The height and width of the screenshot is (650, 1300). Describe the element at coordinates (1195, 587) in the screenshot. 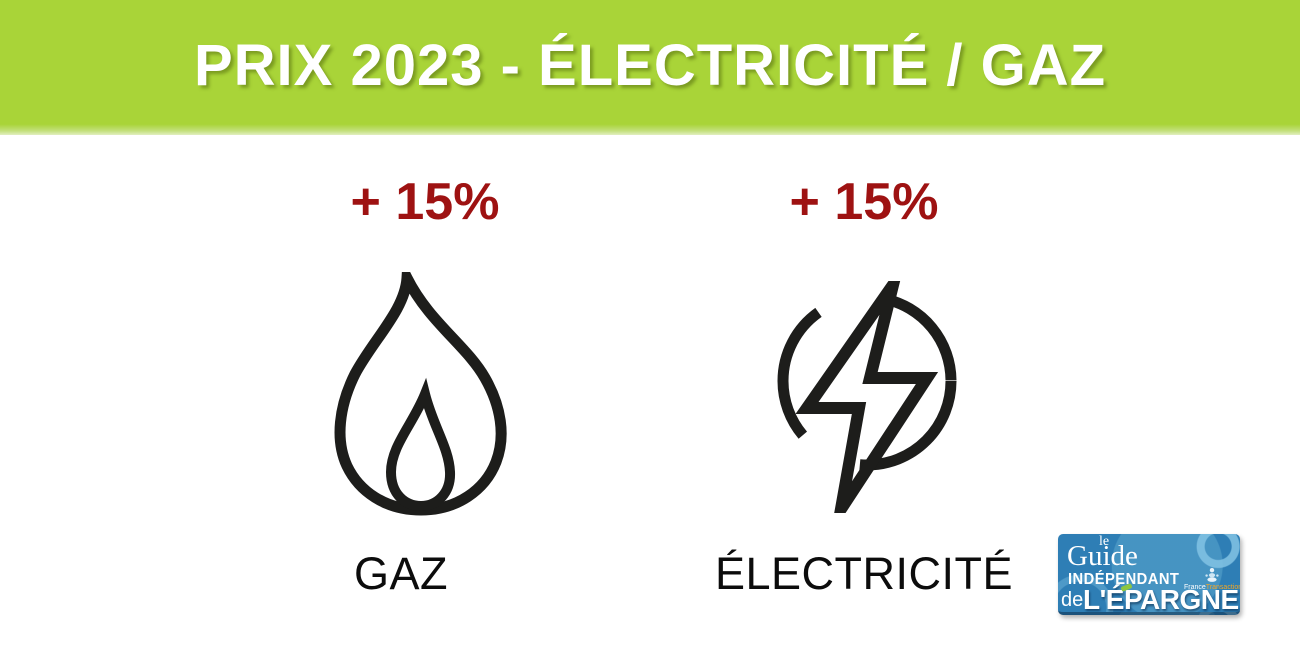

I see `logo-site-france: France` at that location.